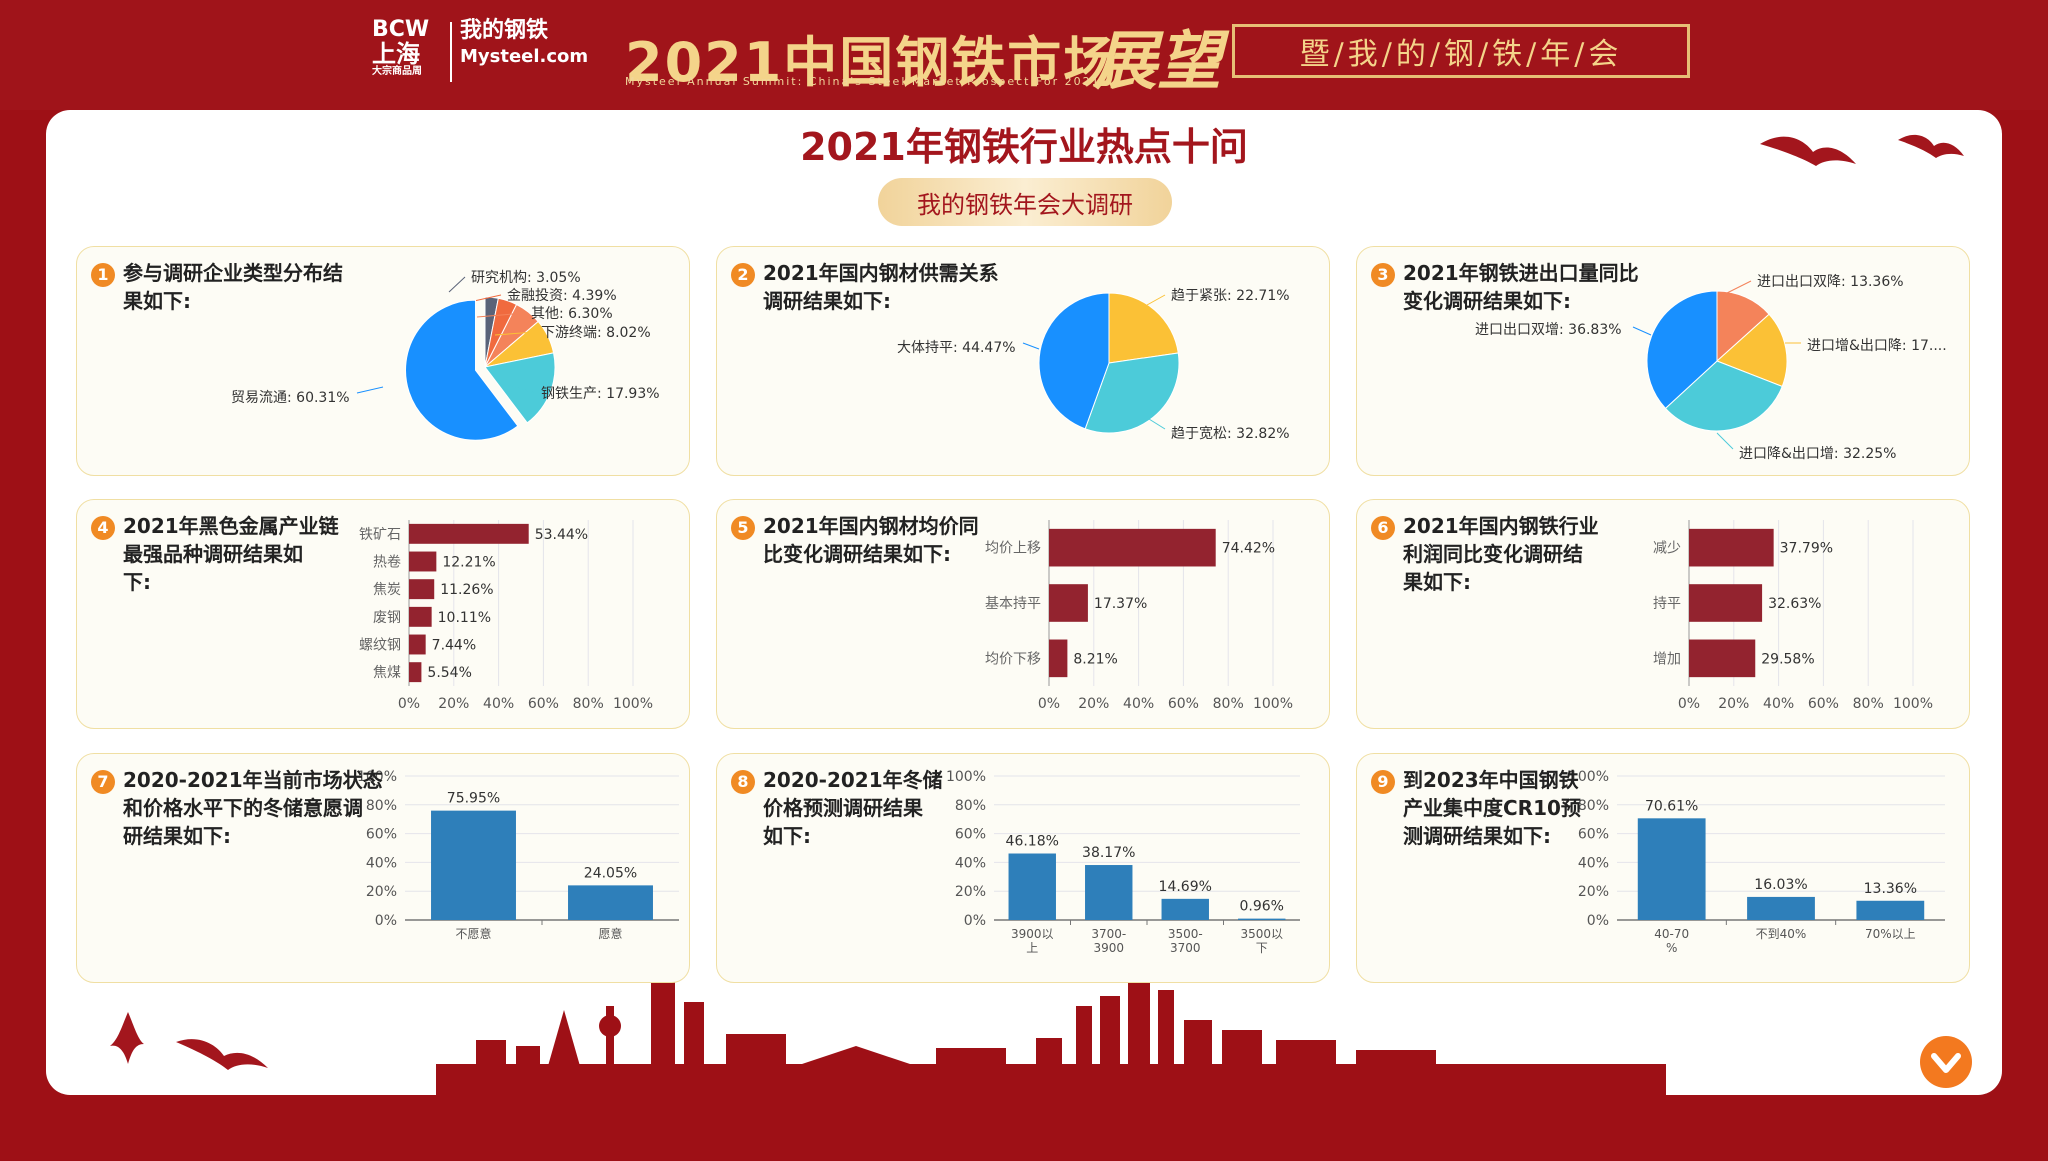 The width and height of the screenshot is (2048, 1161). What do you see at coordinates (233, 287) in the screenshot?
I see `question-title: 参与调研企业类型分布结 果如下:` at bounding box center [233, 287].